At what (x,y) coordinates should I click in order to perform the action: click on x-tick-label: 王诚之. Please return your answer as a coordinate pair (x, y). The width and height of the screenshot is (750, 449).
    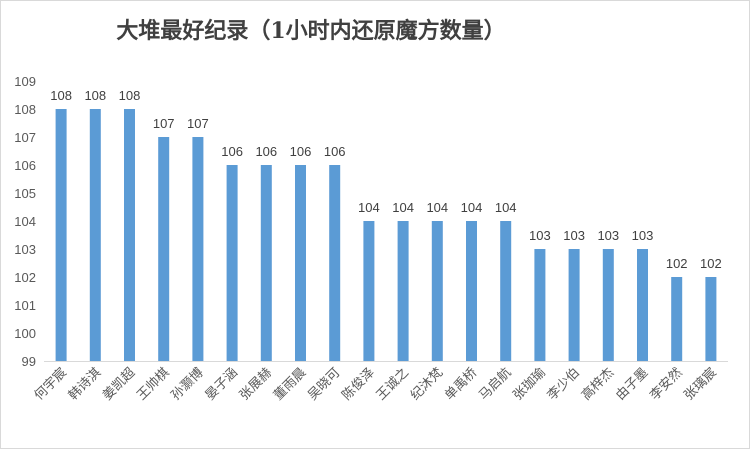
    Looking at the image, I should click on (393, 384).